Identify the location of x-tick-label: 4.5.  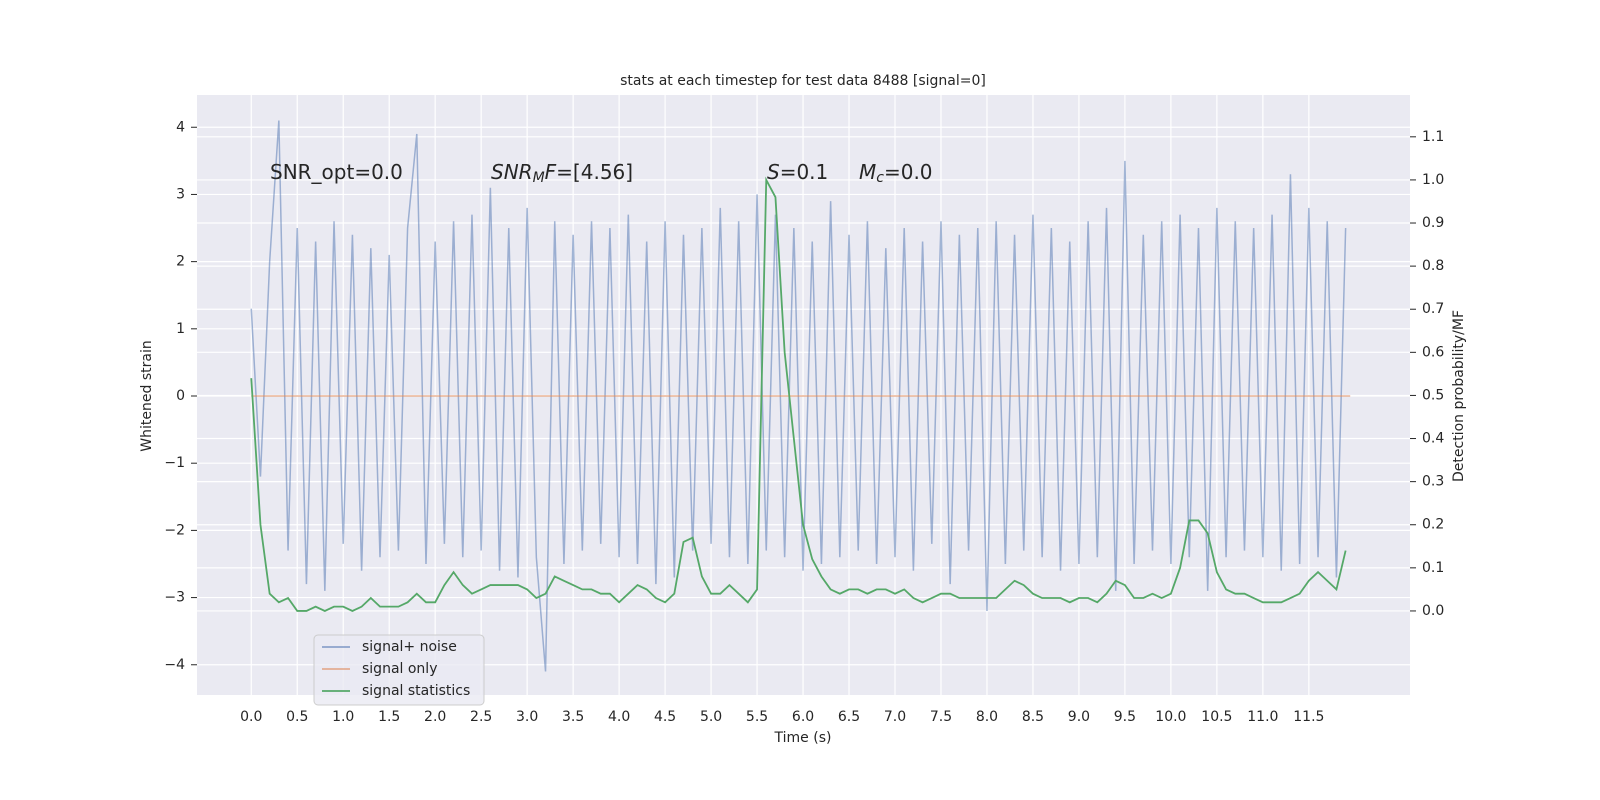
(665, 717).